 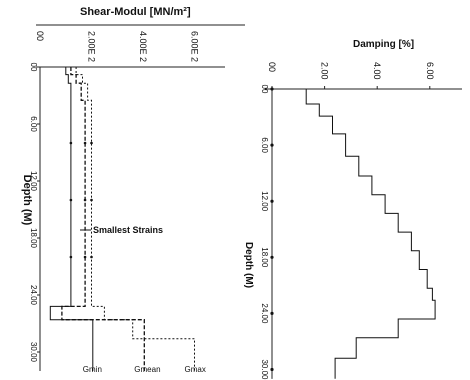 I want to click on curve-label-gmean: Gmean, so click(x=147, y=369).